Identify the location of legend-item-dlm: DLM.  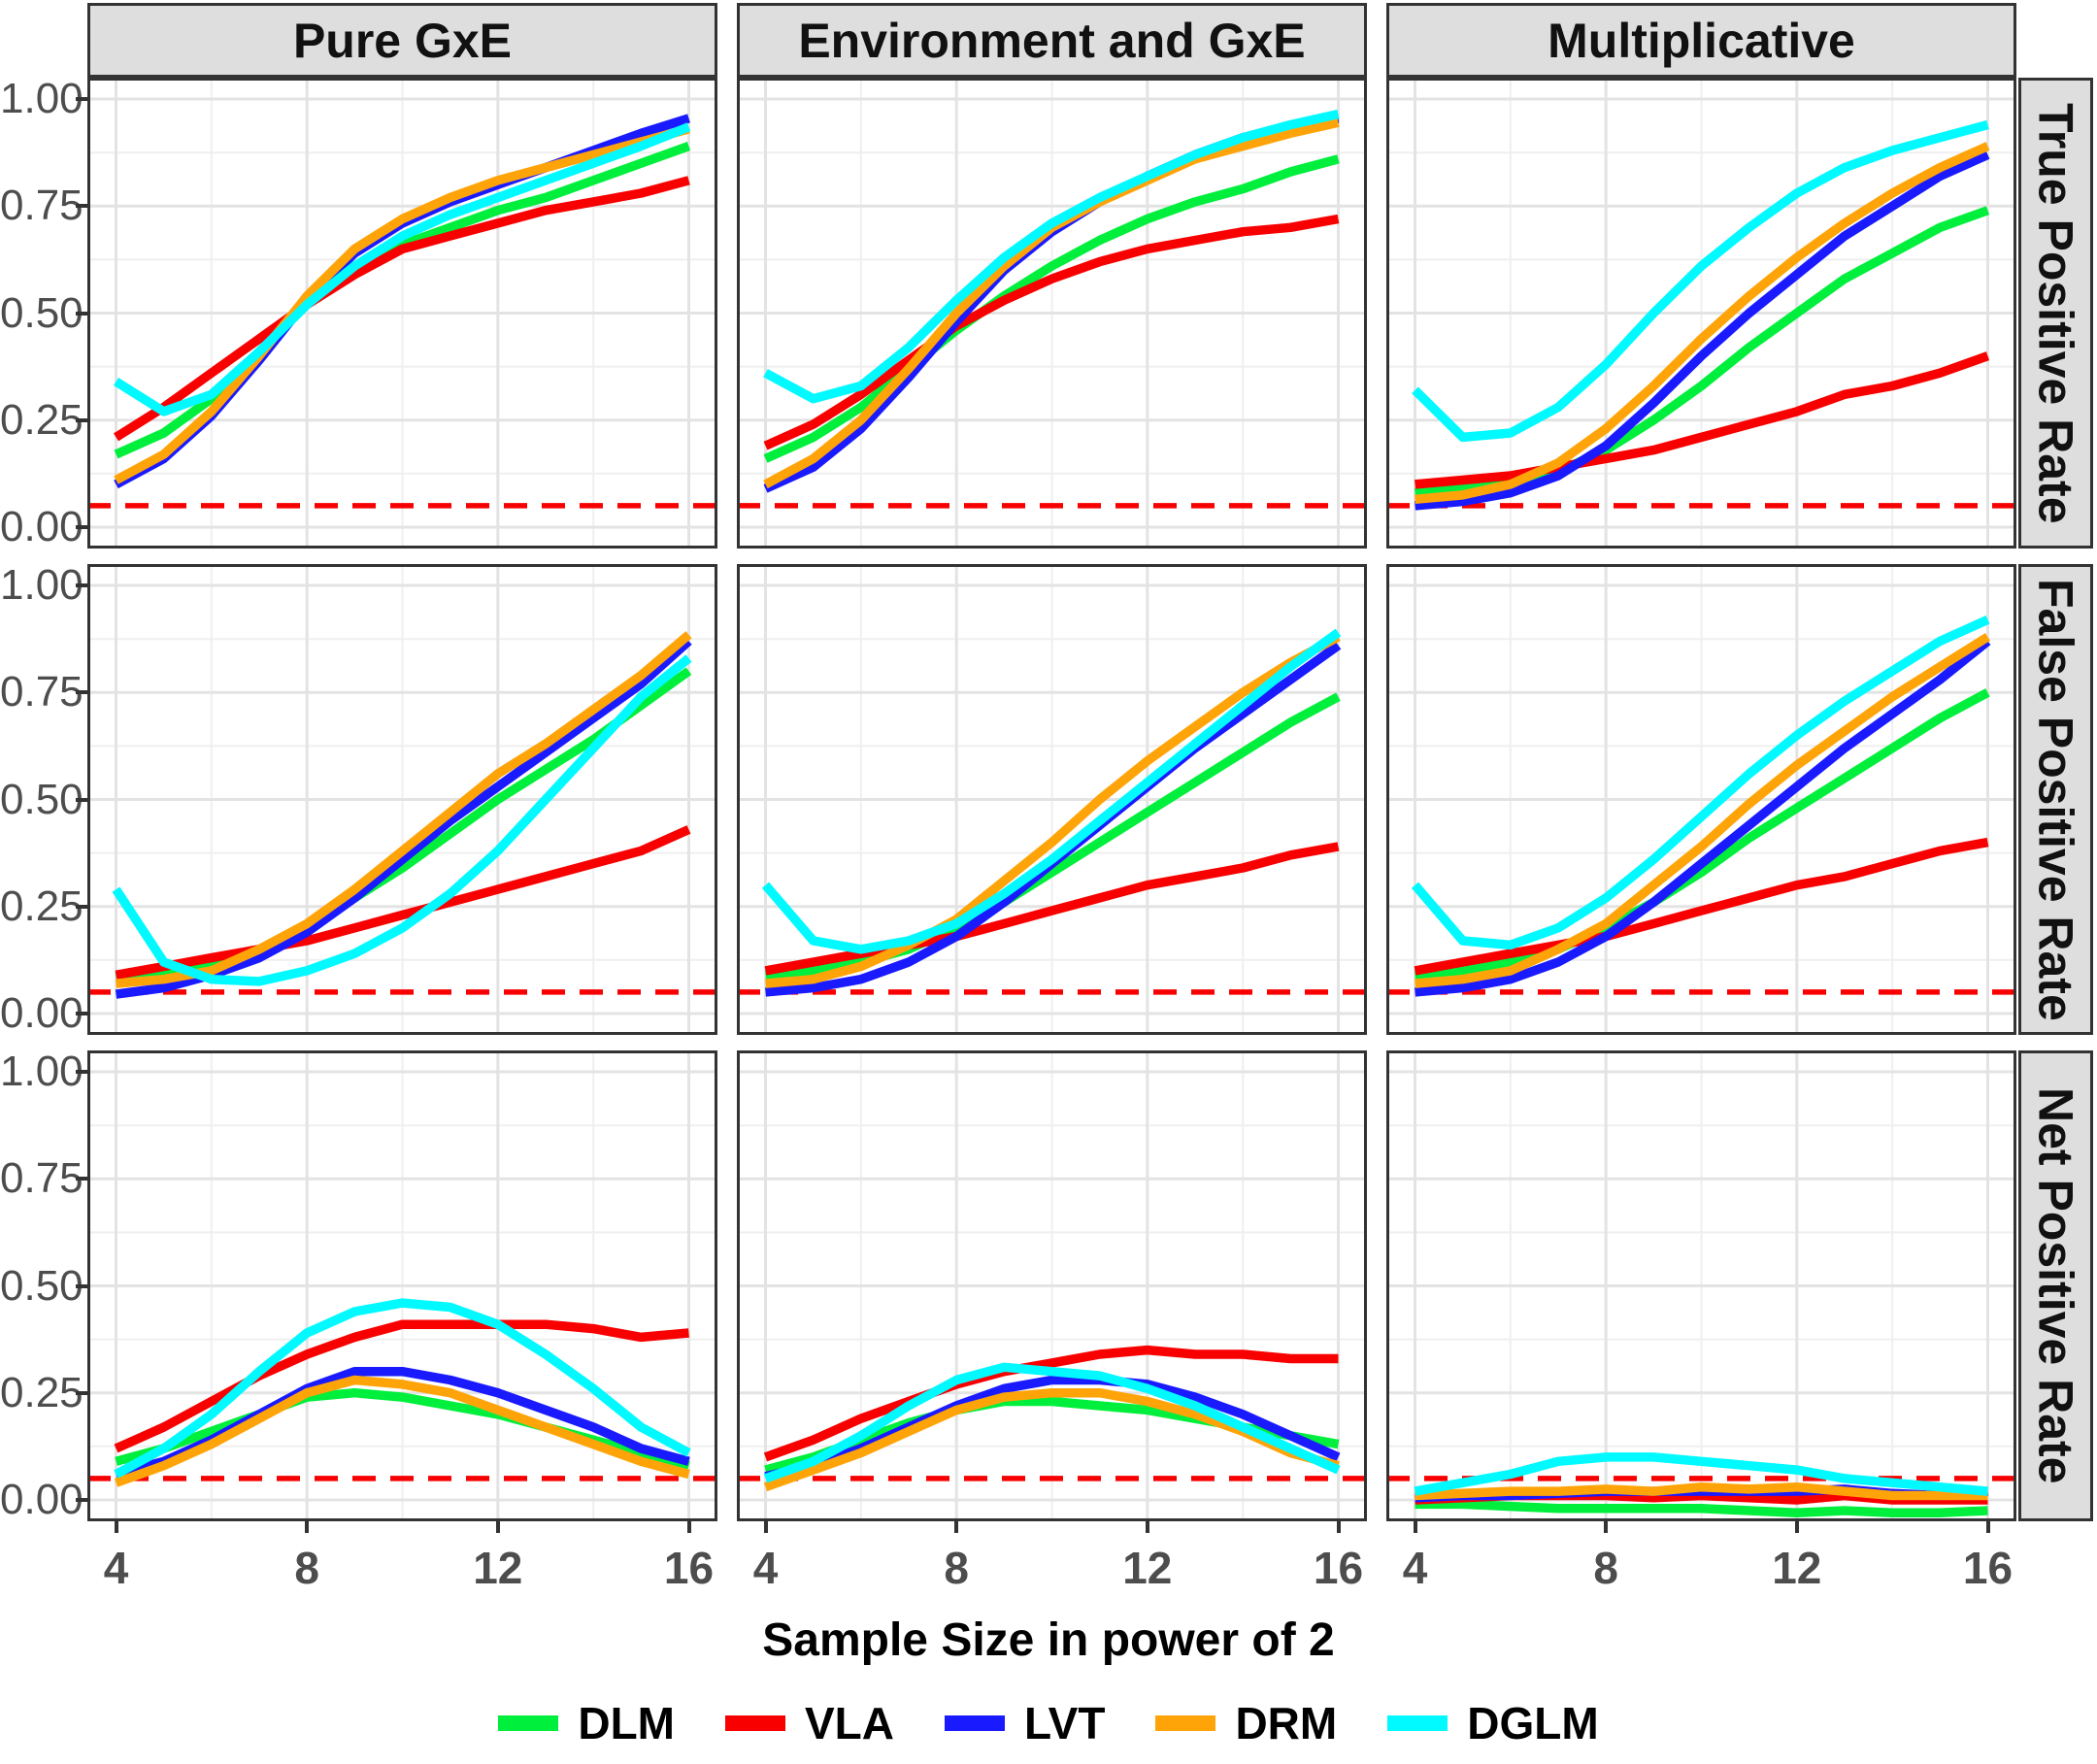
(586, 1723).